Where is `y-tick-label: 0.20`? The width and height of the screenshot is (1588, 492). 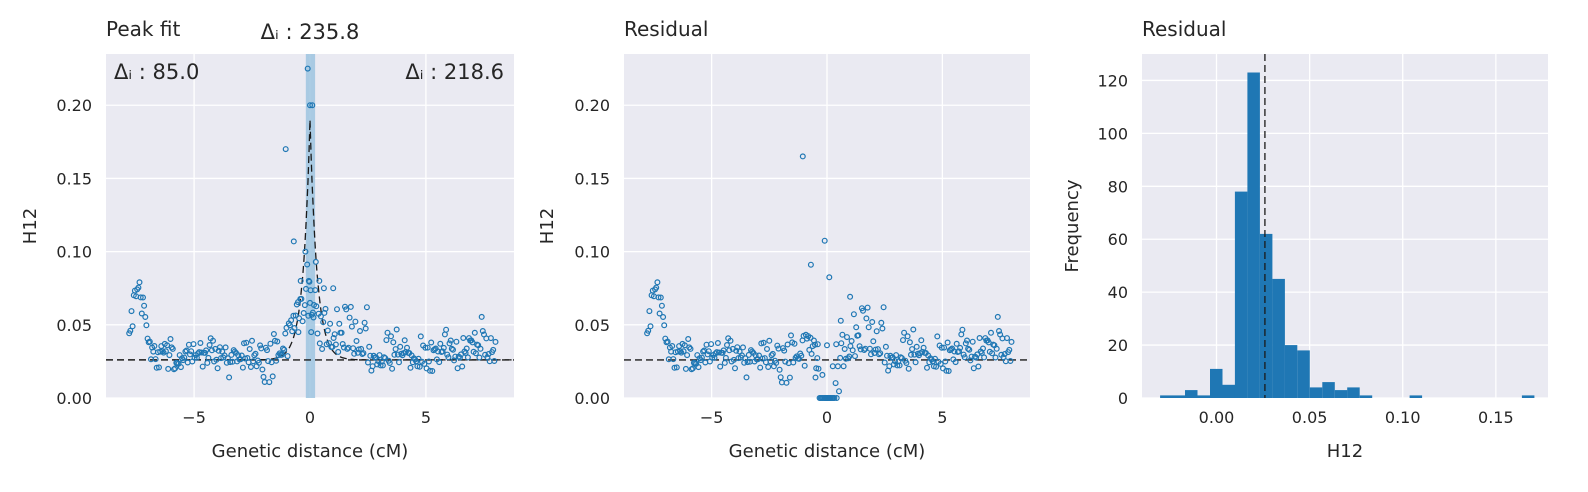
y-tick-label: 0.20 is located at coordinates (74, 105).